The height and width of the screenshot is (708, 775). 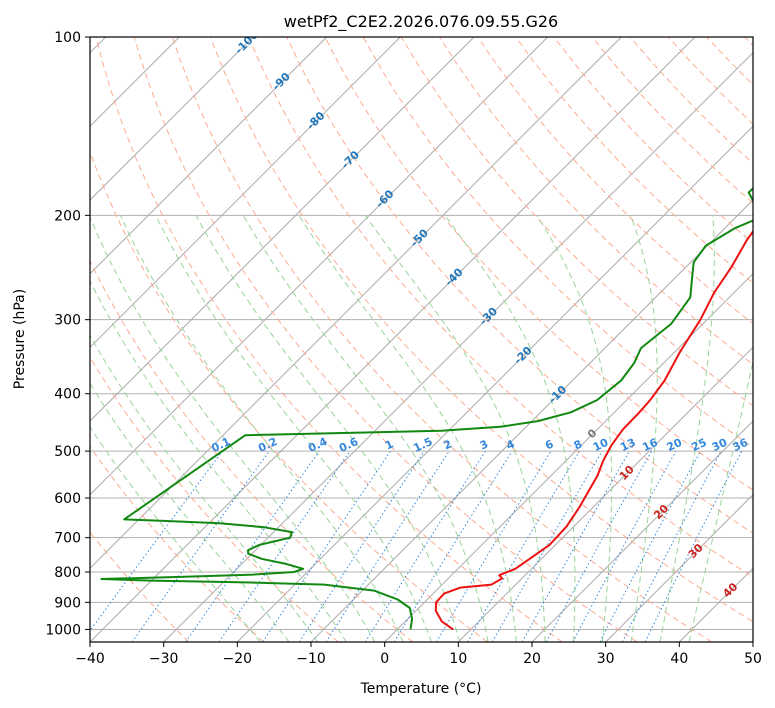 What do you see at coordinates (679, 659) in the screenshot?
I see `x-tick-label: 40` at bounding box center [679, 659].